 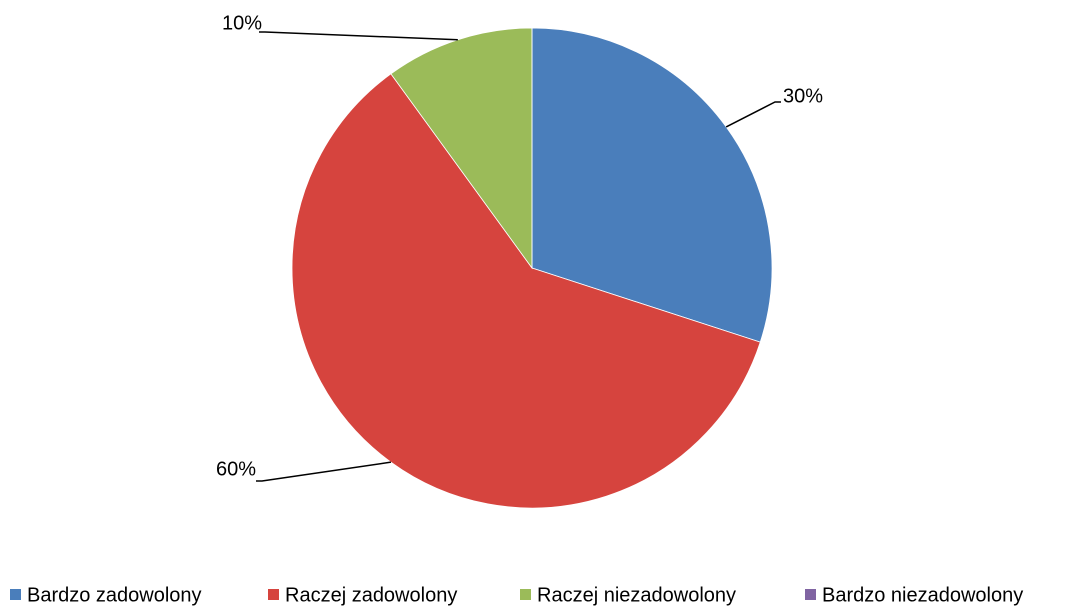 What do you see at coordinates (636, 595) in the screenshot?
I see `legend-label: Raczej niezadowolony` at bounding box center [636, 595].